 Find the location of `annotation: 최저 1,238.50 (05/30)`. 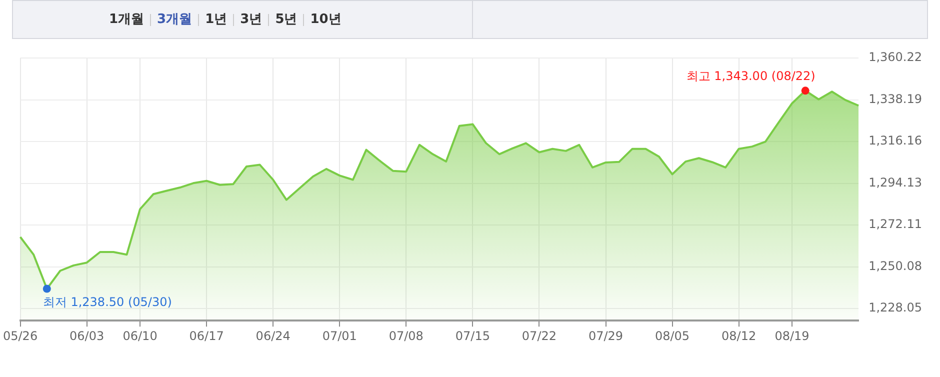

annotation: 최저 1,238.50 (05/30) is located at coordinates (107, 301).